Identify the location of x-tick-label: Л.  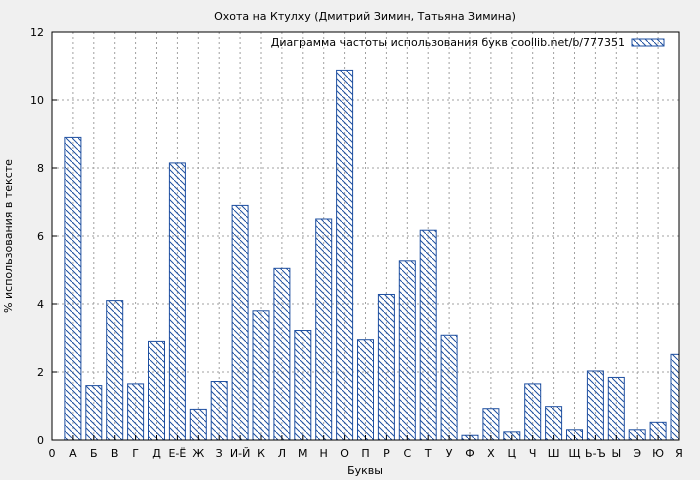
(282, 453).